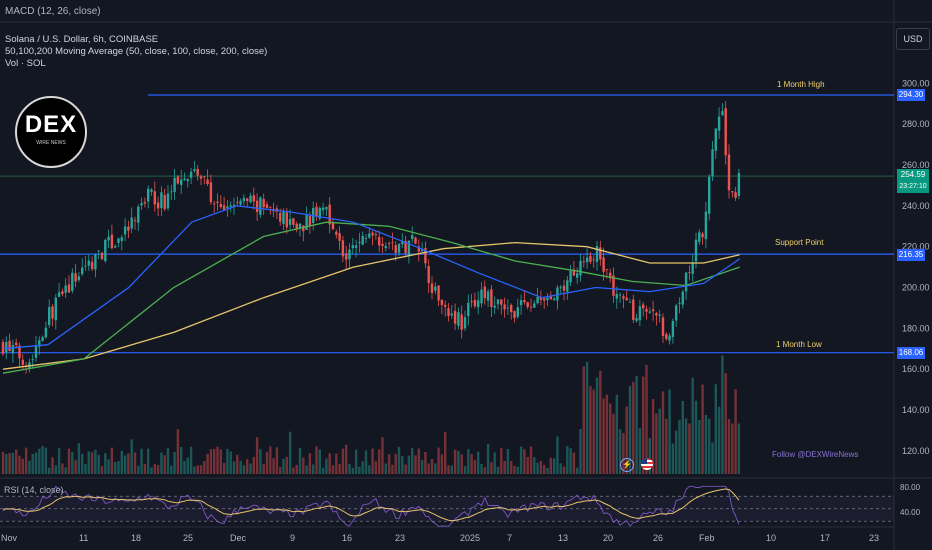 This screenshot has height=550, width=932. I want to click on candle-countdown: 23:27:10, so click(913, 186).